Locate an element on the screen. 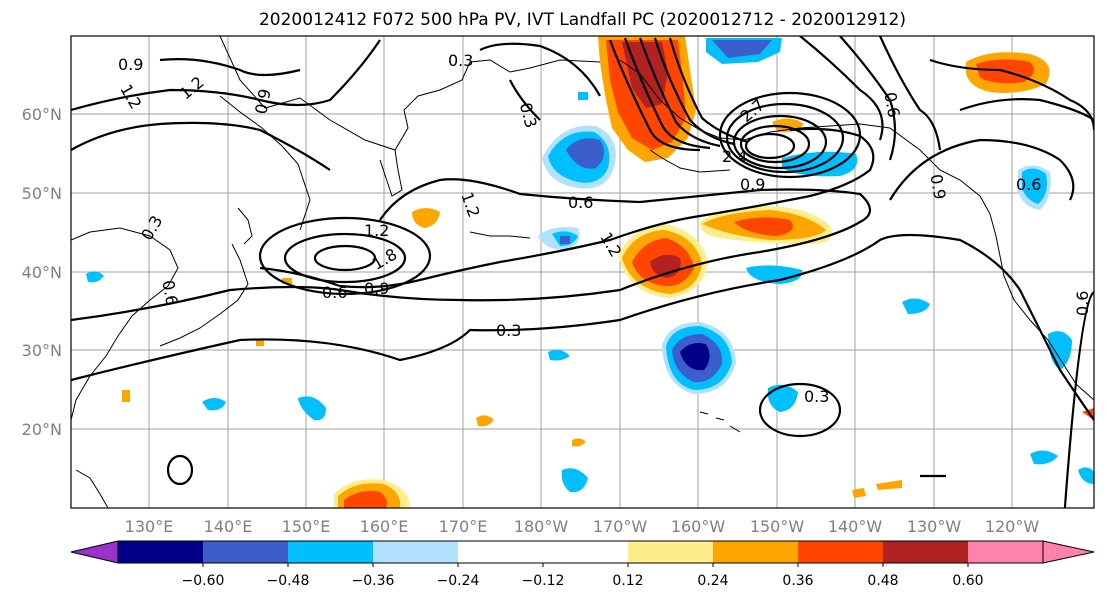 This screenshot has height=601, width=1105. colorbar-tick-label: −0.36 is located at coordinates (373, 581).